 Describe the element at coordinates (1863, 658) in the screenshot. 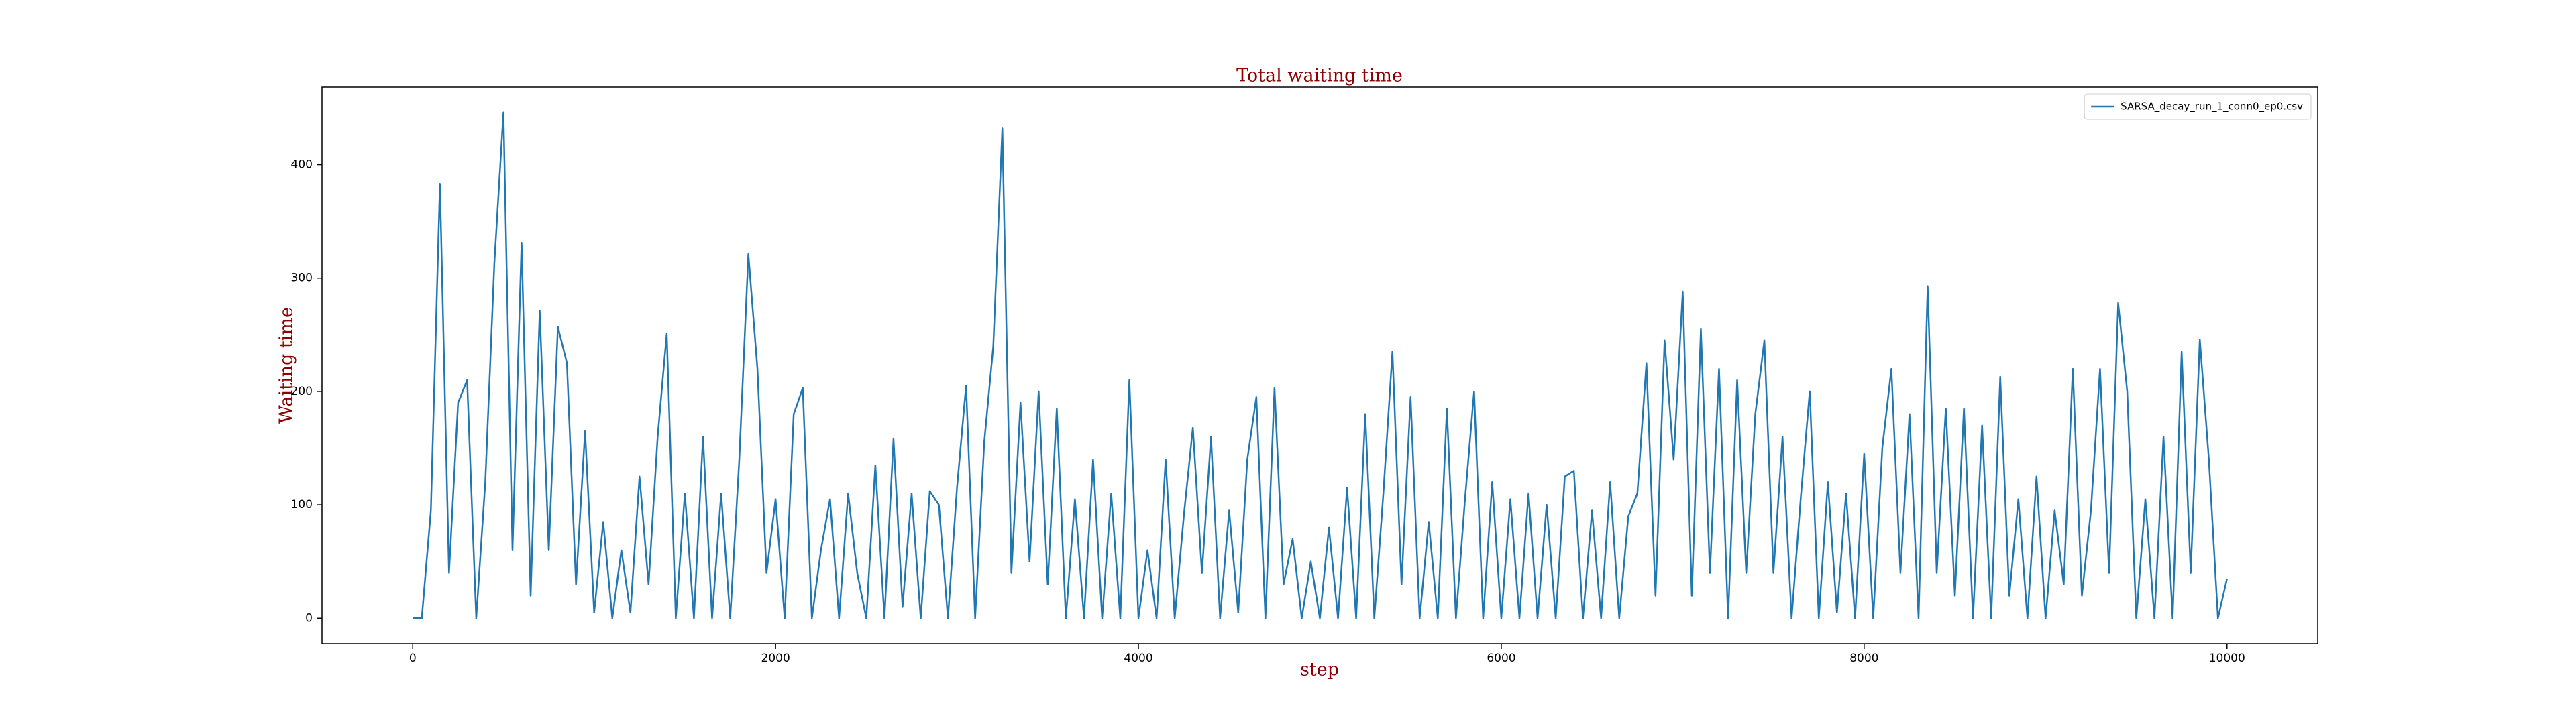

I see `x-tick-label: 8000` at that location.